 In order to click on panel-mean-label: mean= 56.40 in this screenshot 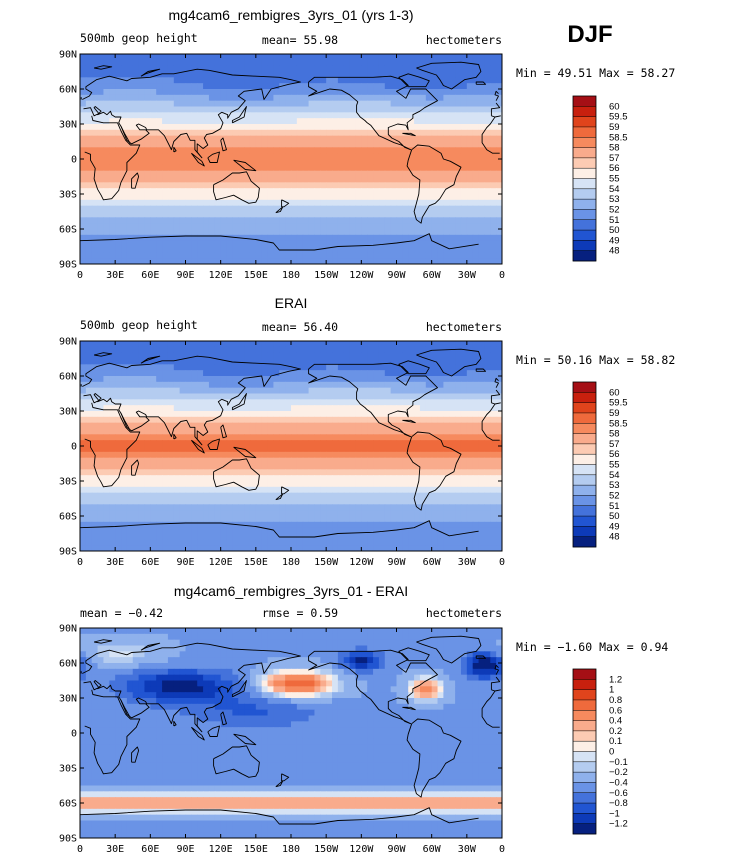, I will do `click(300, 327)`.